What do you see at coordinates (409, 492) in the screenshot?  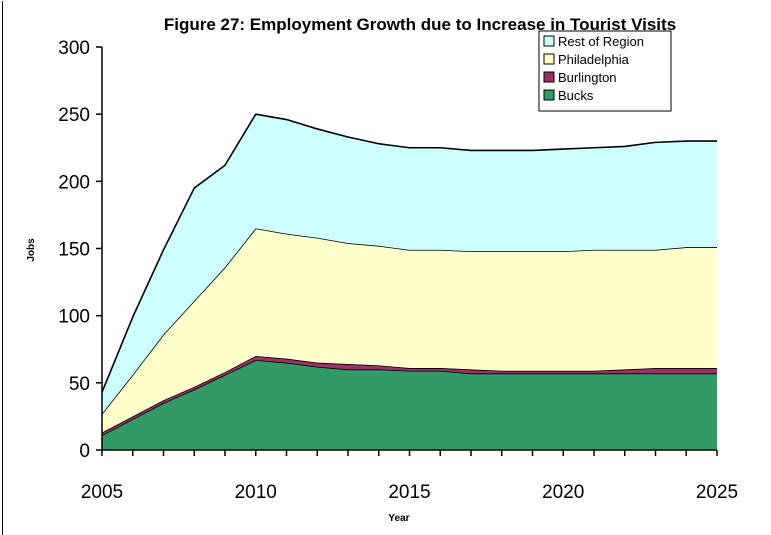 I see `x-tick-label: 2015` at bounding box center [409, 492].